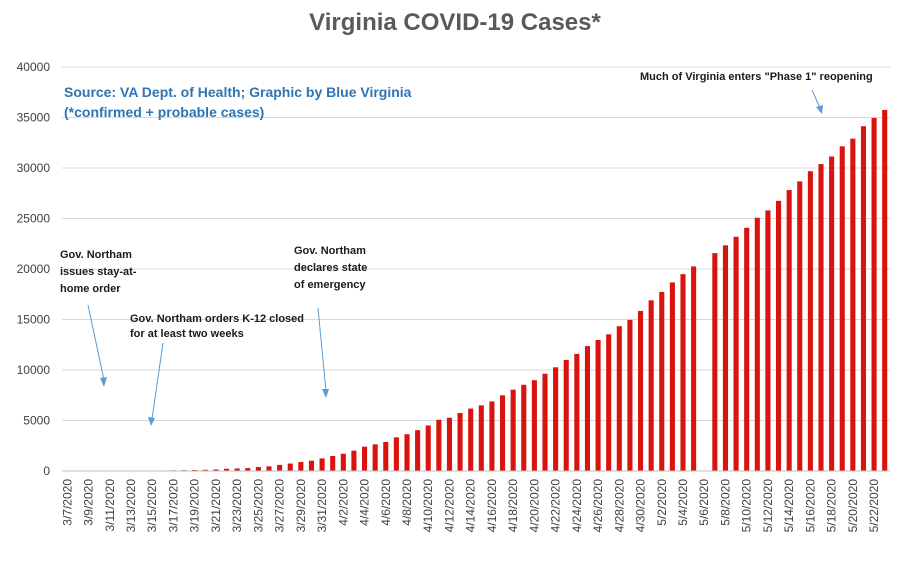 This screenshot has width=905, height=563. Describe the element at coordinates (619, 398) in the screenshot. I see `bar-4/28/2020` at that location.